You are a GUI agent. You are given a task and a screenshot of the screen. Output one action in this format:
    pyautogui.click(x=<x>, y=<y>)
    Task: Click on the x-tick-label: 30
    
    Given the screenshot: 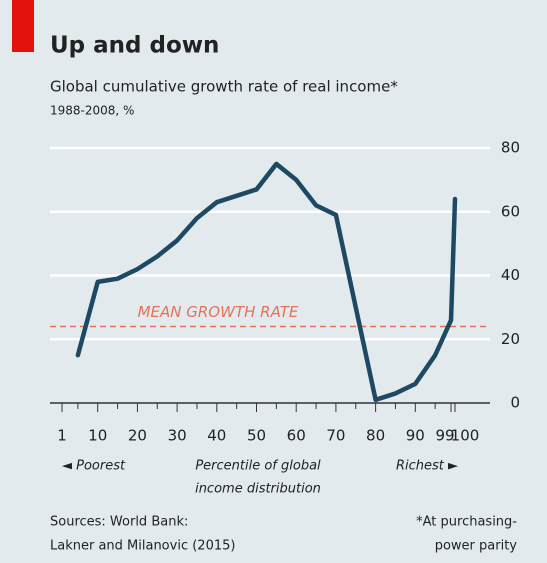 What is the action you would take?
    pyautogui.click(x=177, y=436)
    